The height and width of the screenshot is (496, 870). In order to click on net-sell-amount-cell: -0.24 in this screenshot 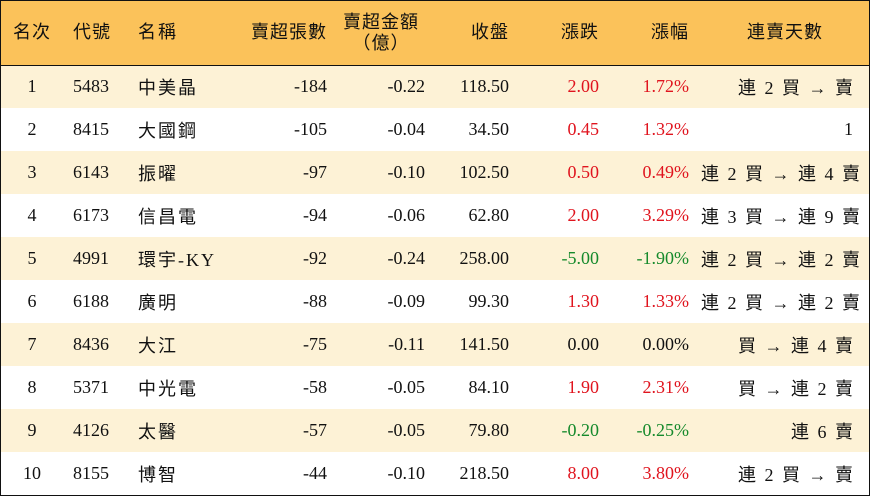, I will do `click(406, 258)`.